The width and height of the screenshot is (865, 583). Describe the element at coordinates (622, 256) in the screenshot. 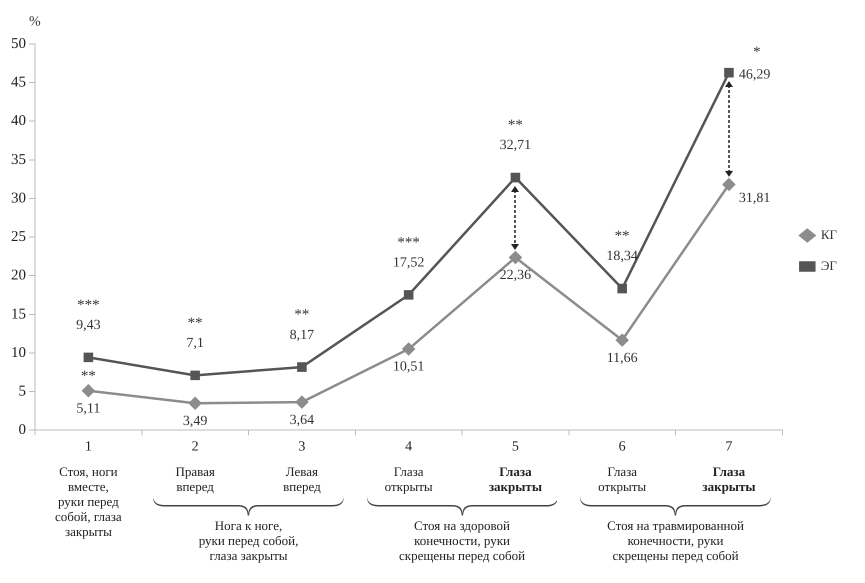

I see `data-label: 18,34` at that location.